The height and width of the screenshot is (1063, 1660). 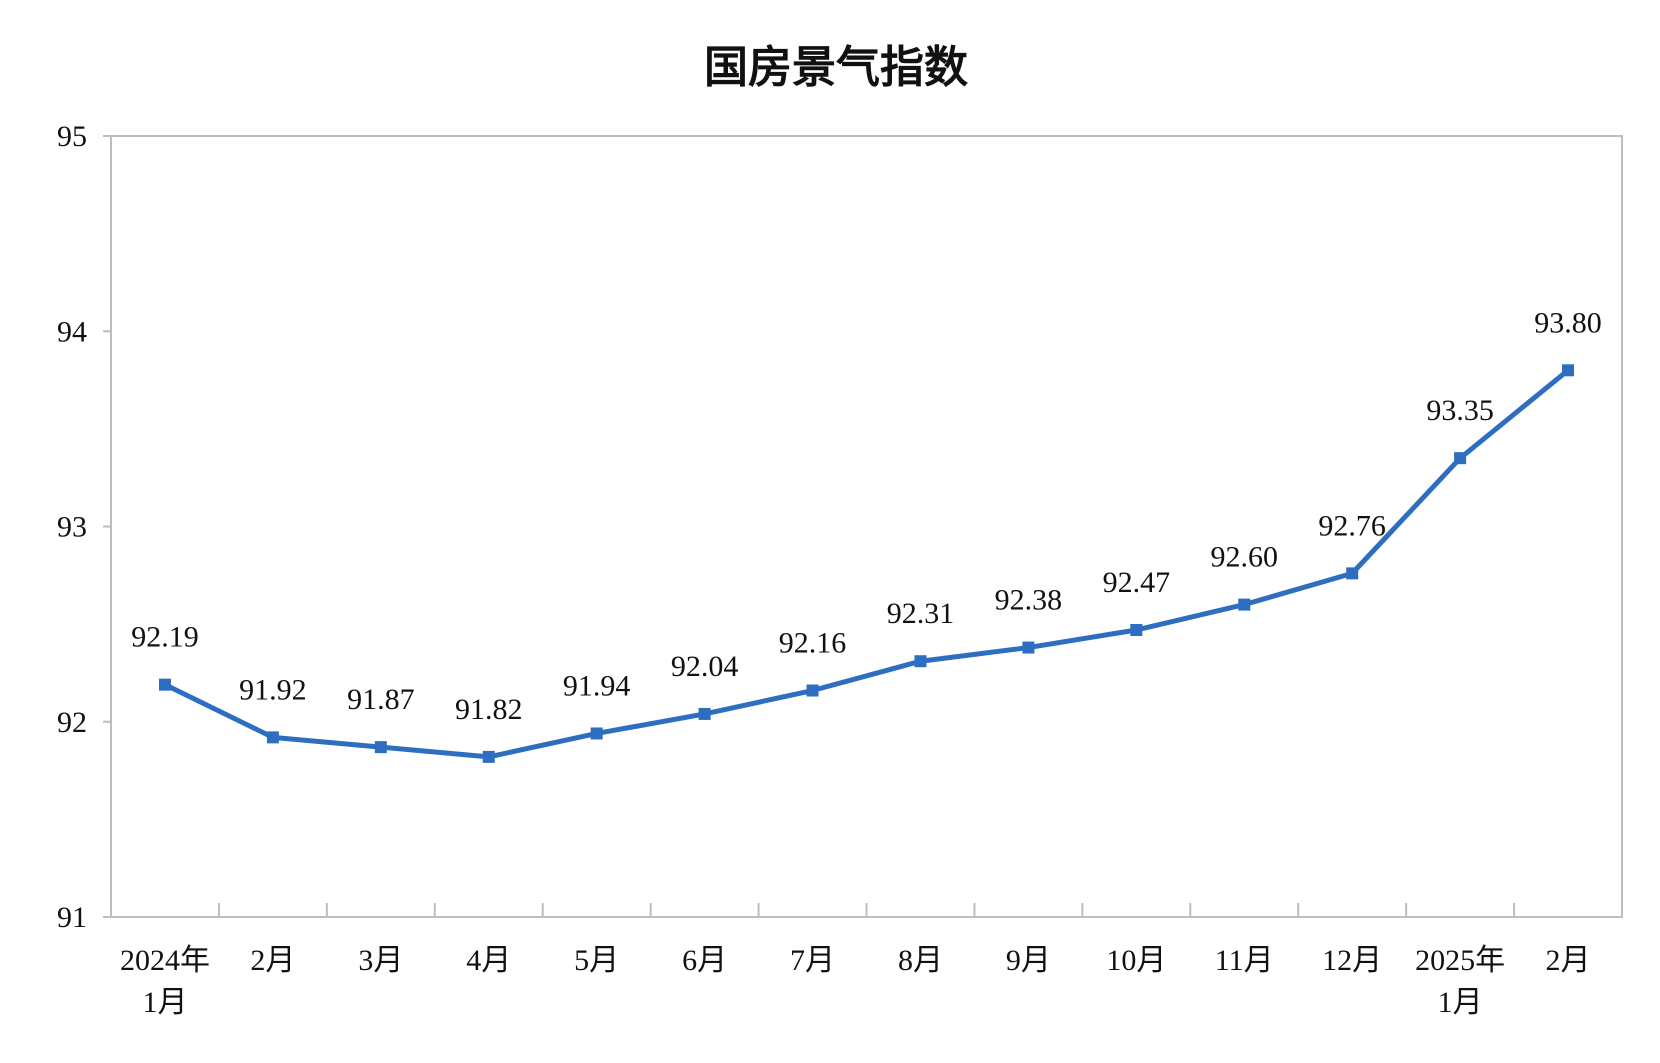 What do you see at coordinates (1460, 410) in the screenshot?
I see `data-label: 93.35` at bounding box center [1460, 410].